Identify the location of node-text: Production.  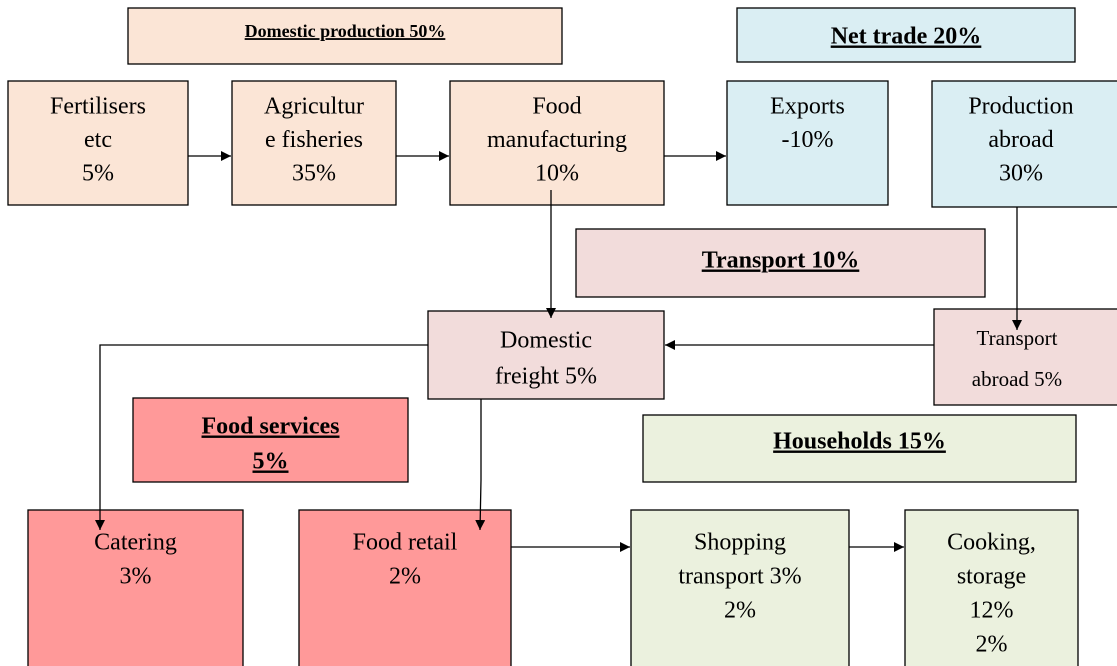
(1020, 107).